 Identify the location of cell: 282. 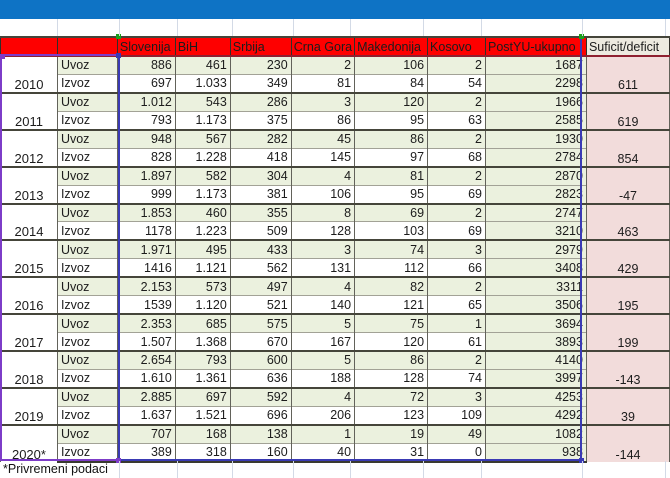
(260, 138).